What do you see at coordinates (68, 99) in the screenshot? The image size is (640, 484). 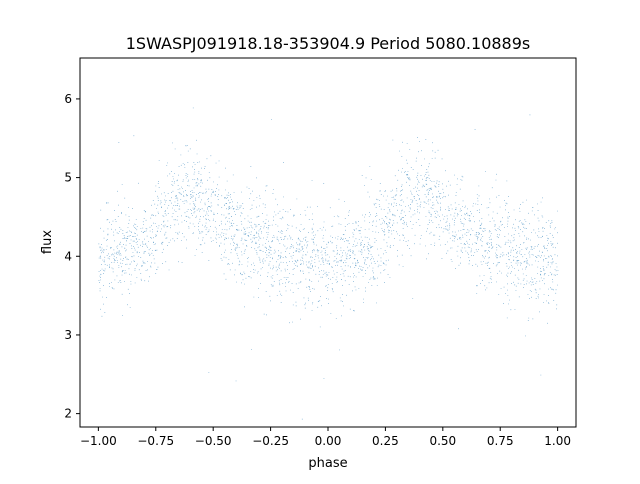 I see `y-tick-label: 6` at bounding box center [68, 99].